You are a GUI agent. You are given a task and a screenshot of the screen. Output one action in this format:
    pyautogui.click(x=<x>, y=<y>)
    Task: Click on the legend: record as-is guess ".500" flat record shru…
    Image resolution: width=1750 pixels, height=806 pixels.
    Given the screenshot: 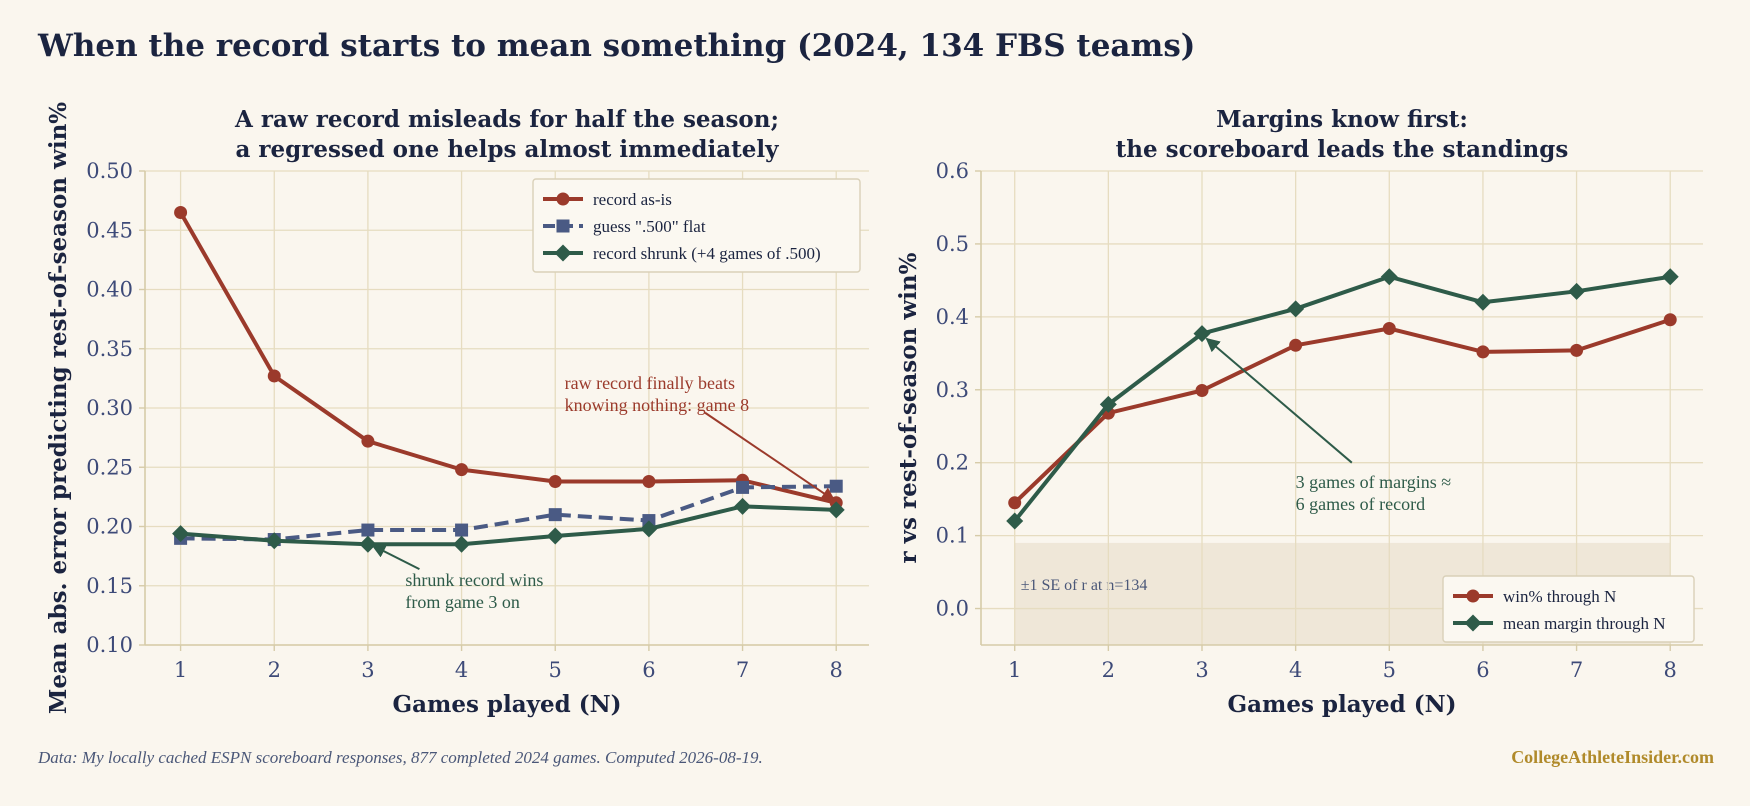 What is the action you would take?
    pyautogui.click(x=696, y=225)
    